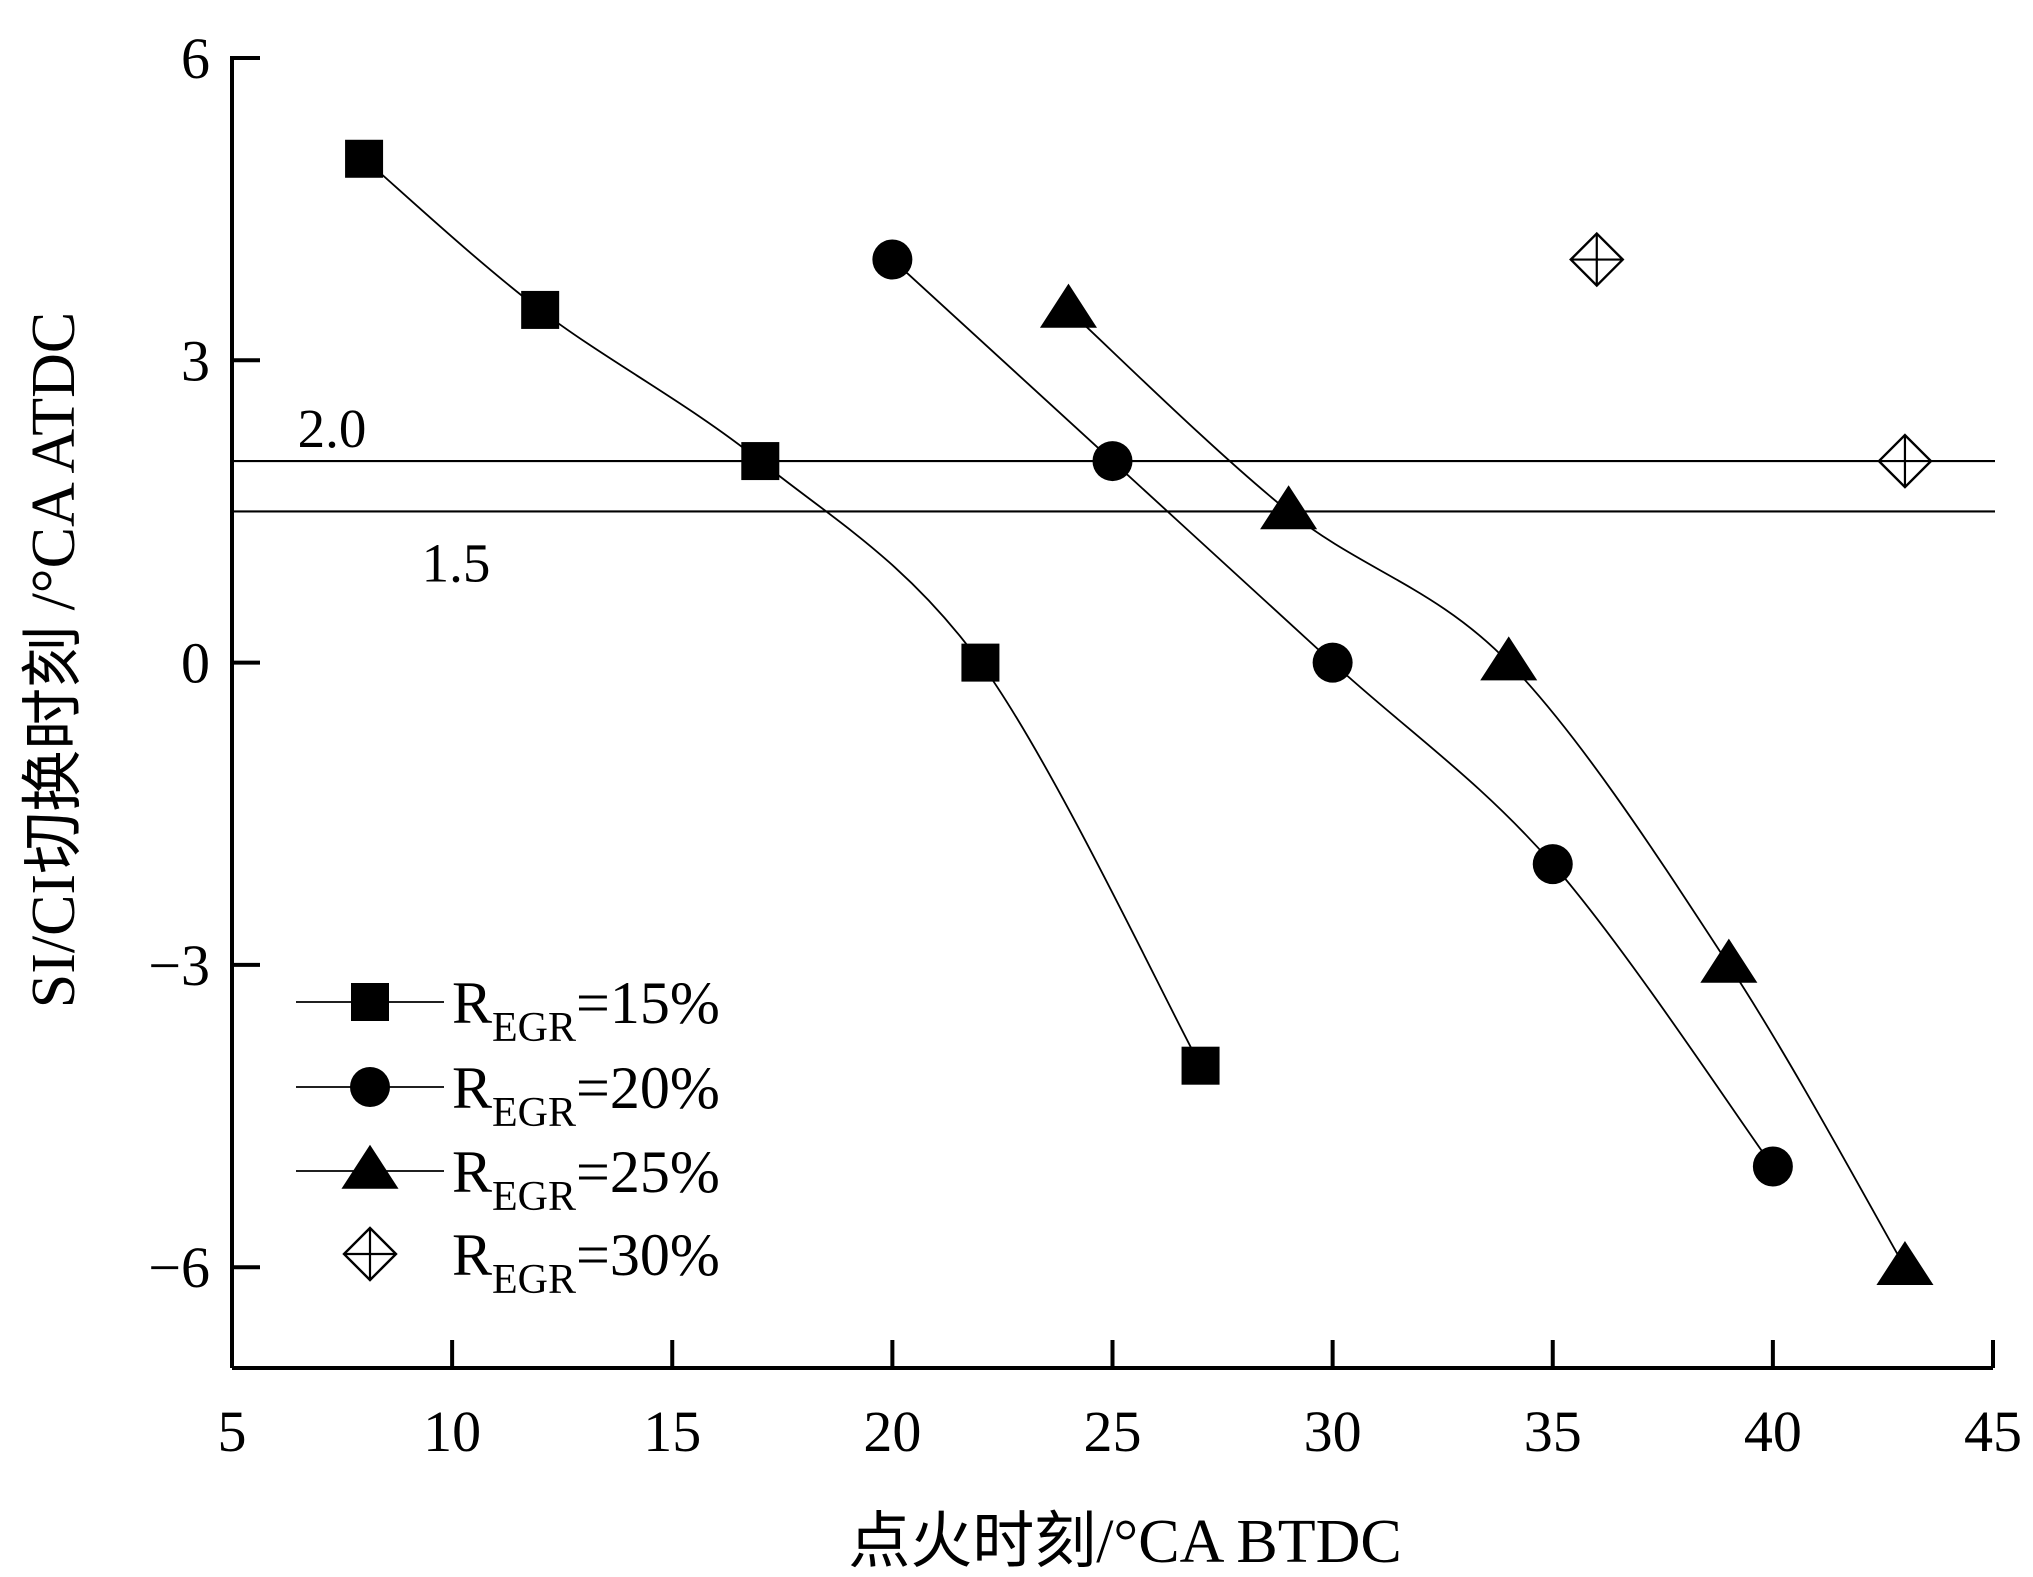 The height and width of the screenshot is (1577, 2033). I want to click on legend-entry-1-main: R, so click(472, 1003).